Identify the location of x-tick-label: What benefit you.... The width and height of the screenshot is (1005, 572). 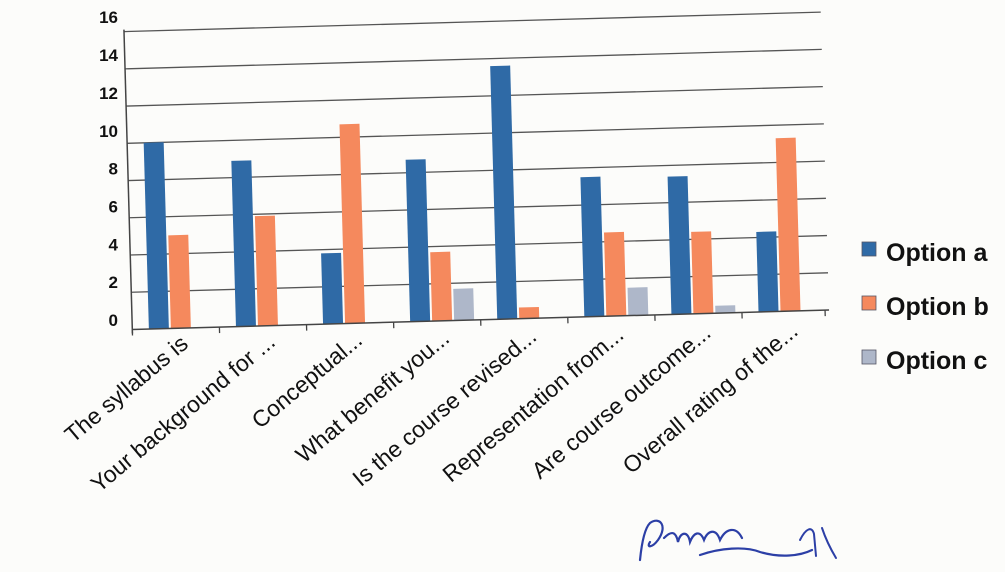
(373, 396).